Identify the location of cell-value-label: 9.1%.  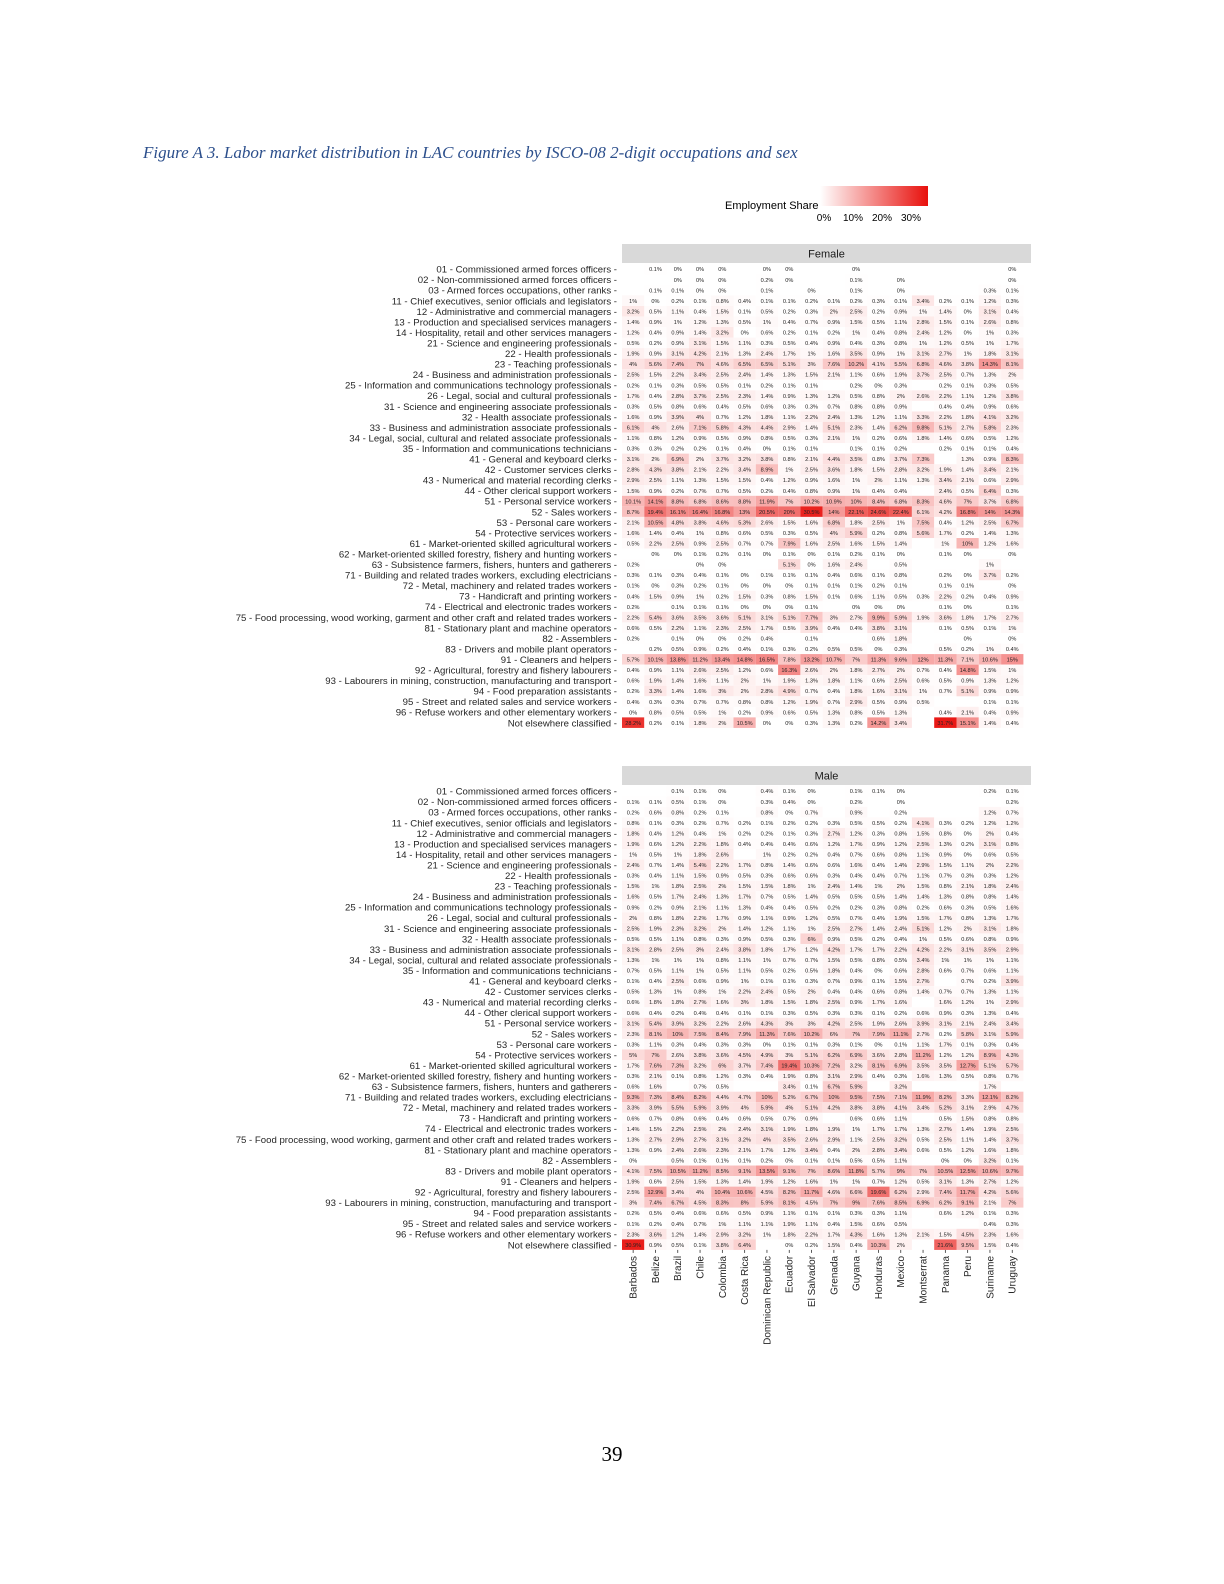
(744, 1172).